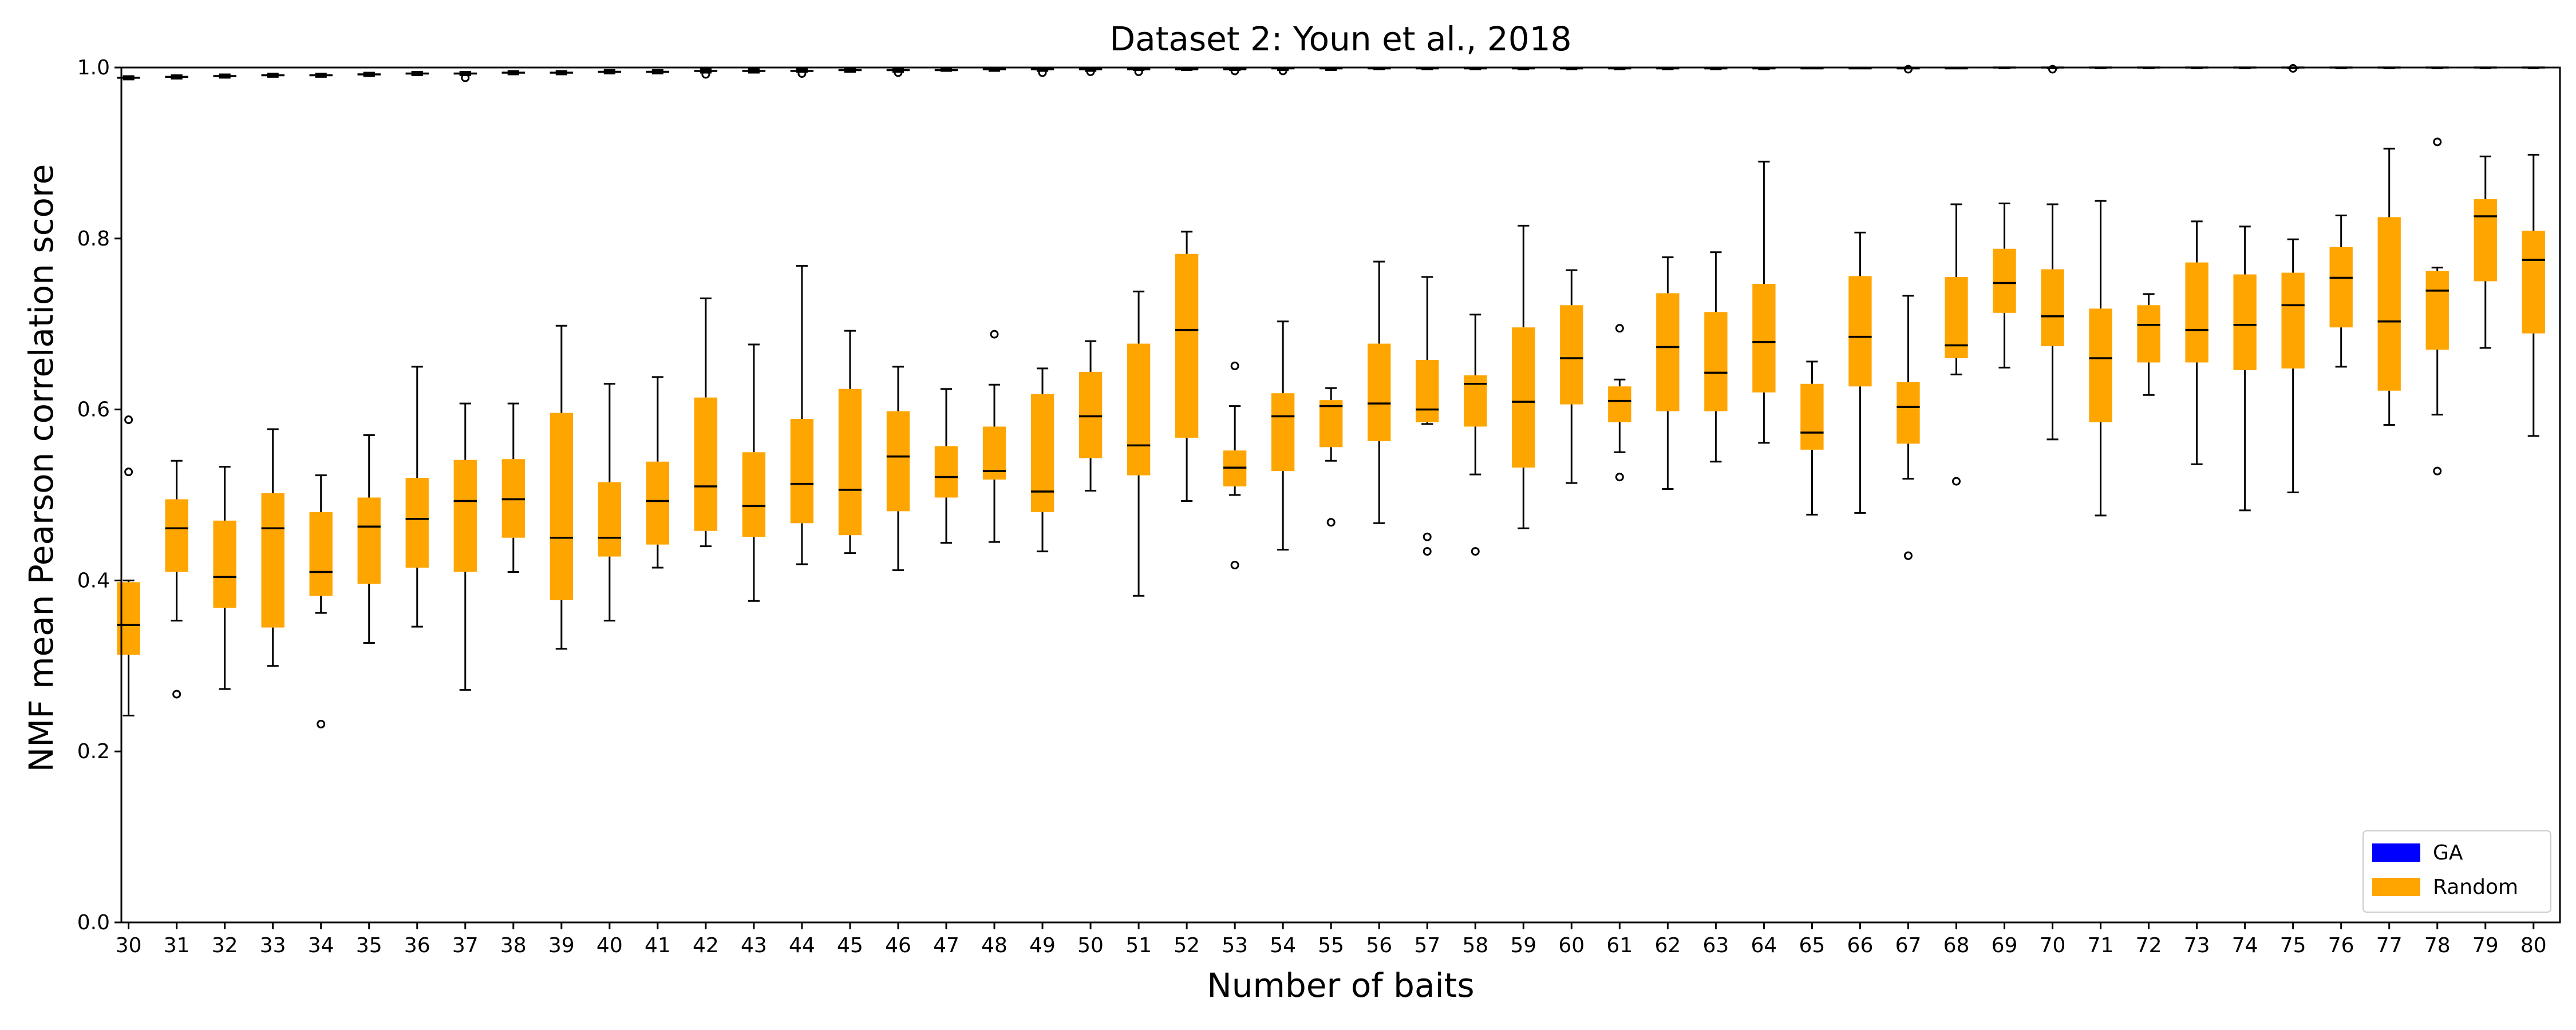  Describe the element at coordinates (1340, 38) in the screenshot. I see `chart-title: Dataset 2: Youn et al., 2018` at that location.